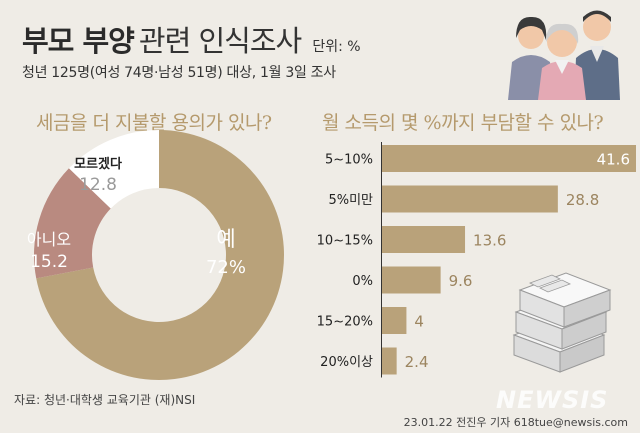  I want to click on donut-value-label-1: 15.2, so click(49, 262).